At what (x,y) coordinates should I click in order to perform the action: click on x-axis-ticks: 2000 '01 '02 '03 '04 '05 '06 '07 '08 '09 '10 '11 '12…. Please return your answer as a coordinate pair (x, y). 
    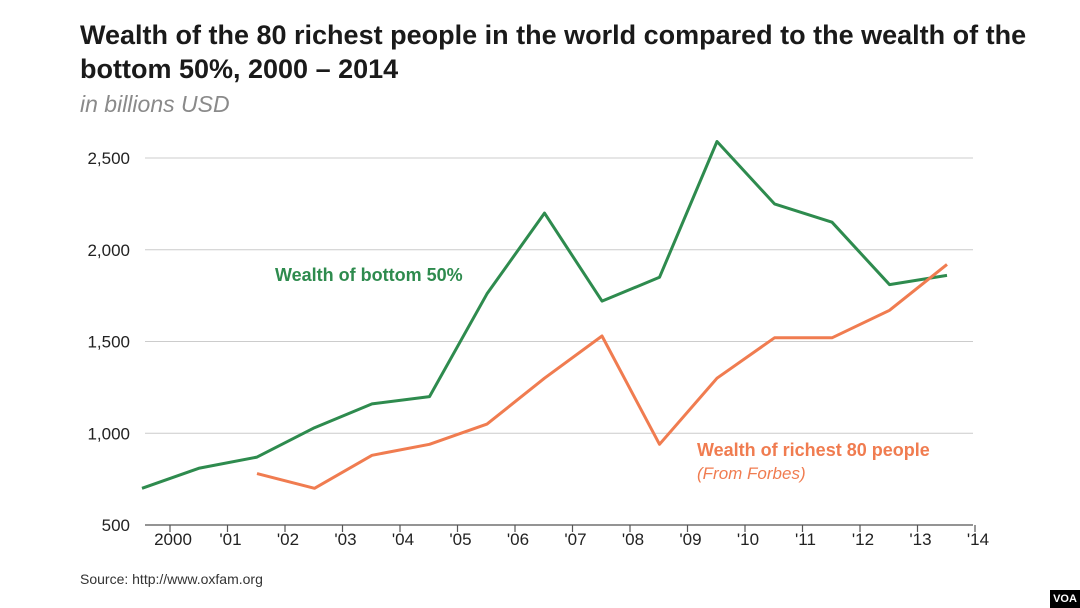
    Looking at the image, I should click on (571, 537).